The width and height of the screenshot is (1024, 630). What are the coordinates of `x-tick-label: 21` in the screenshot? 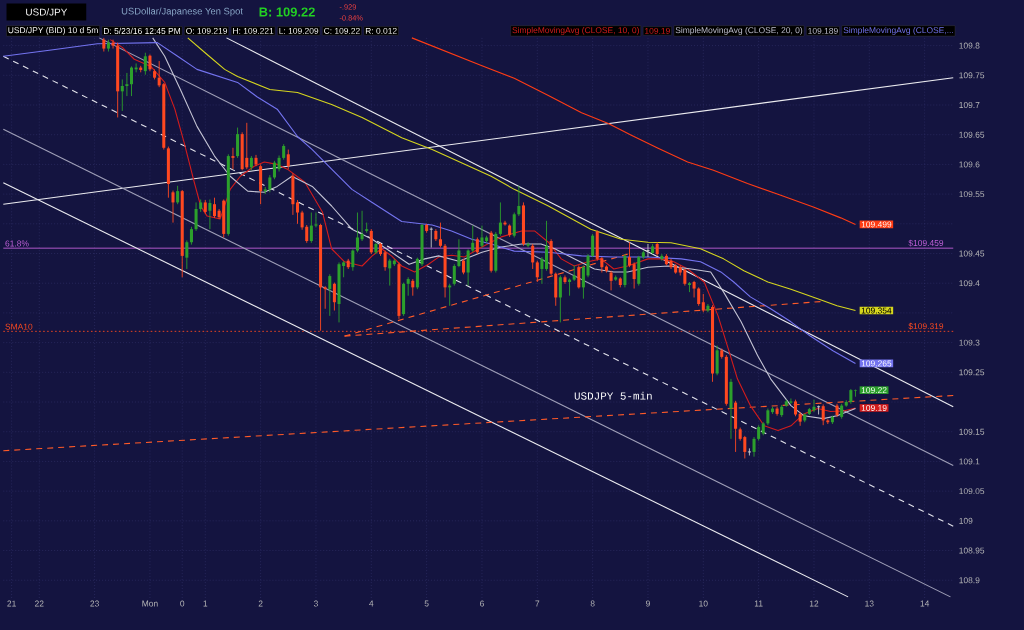 It's located at (11, 603).